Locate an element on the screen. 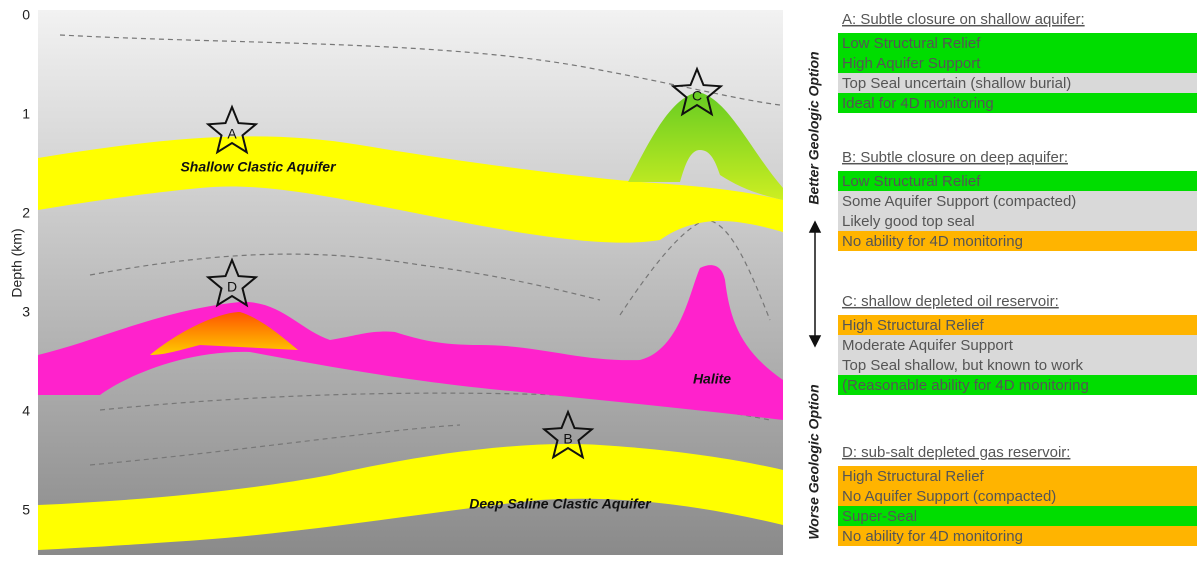  option-title: A: Subtle closure on shallow aquifer: is located at coordinates (963, 19).